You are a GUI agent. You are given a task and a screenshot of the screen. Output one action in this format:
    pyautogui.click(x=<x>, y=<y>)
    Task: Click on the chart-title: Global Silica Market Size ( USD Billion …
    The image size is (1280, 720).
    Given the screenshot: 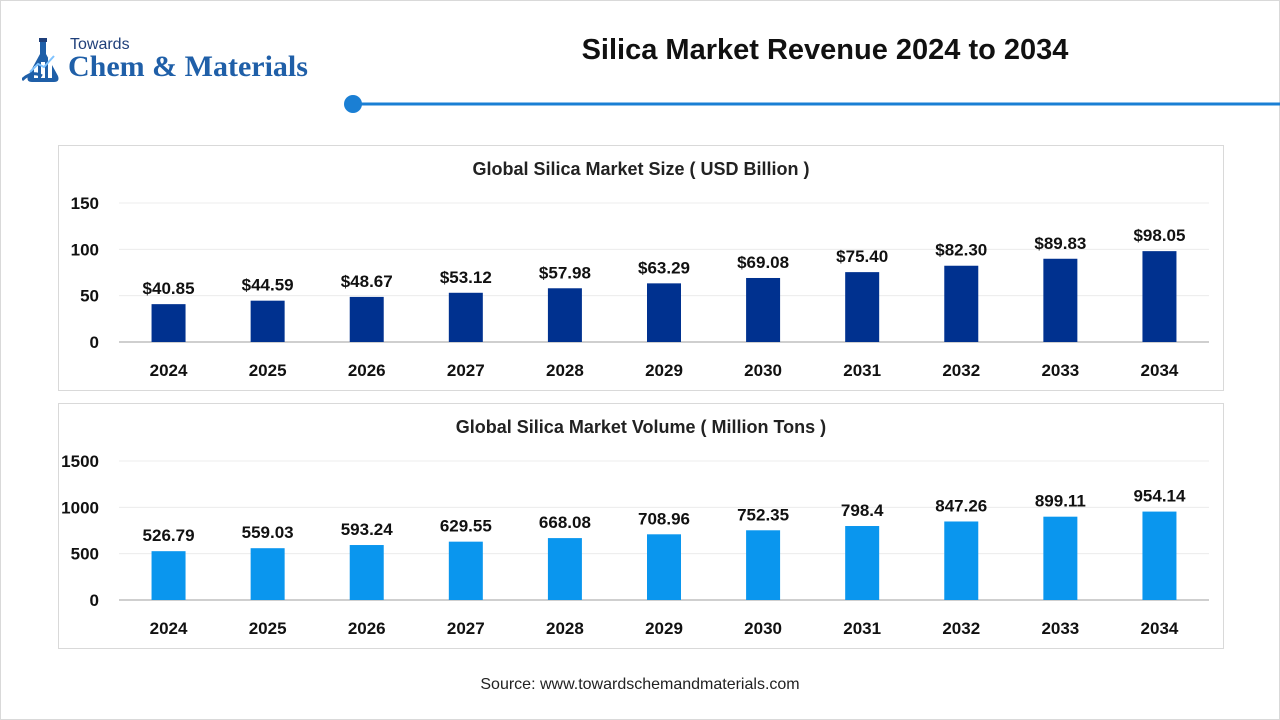 What is the action you would take?
    pyautogui.click(x=640, y=169)
    